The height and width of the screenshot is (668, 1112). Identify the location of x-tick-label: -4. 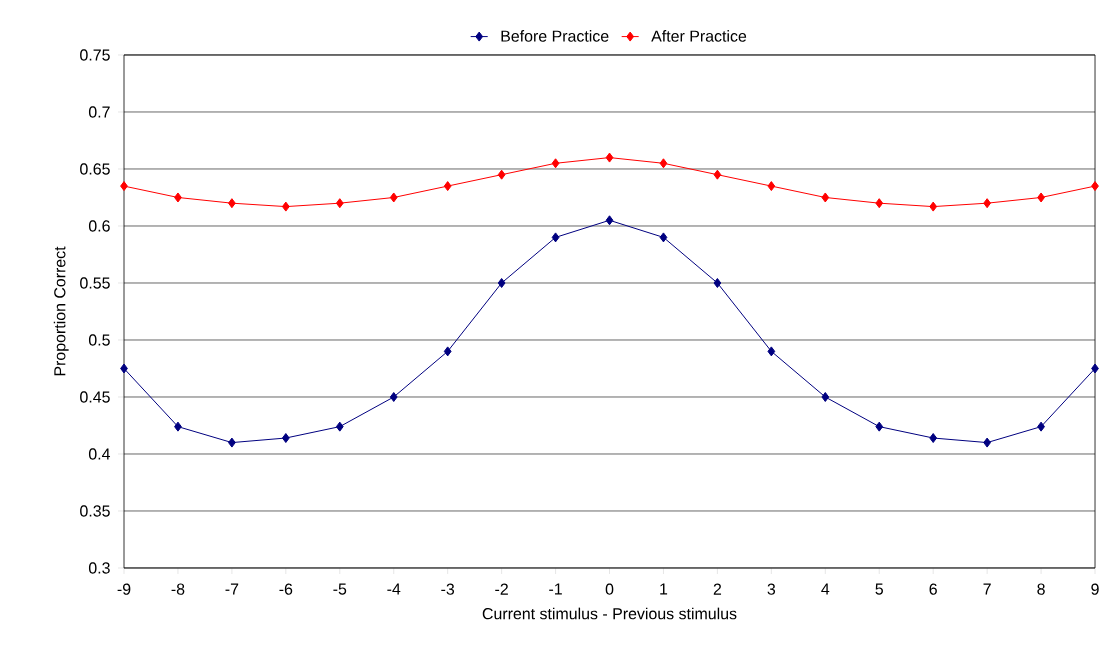
(394, 589).